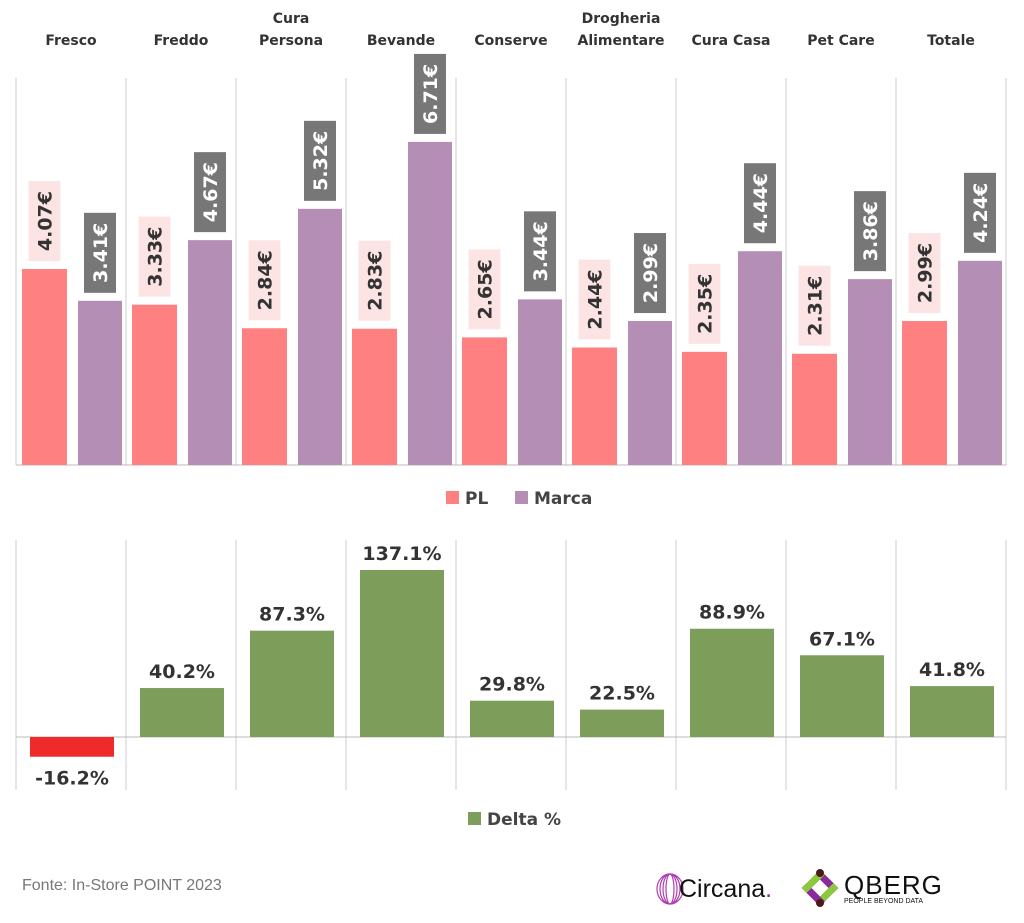 This screenshot has height=923, width=1024. I want to click on data-label: 6.71€, so click(431, 94).